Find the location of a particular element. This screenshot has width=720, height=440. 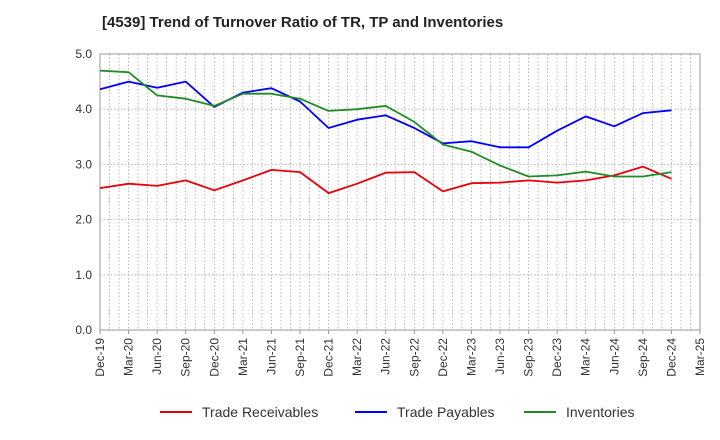

y-tick-label: 5.0 is located at coordinates (83, 54).